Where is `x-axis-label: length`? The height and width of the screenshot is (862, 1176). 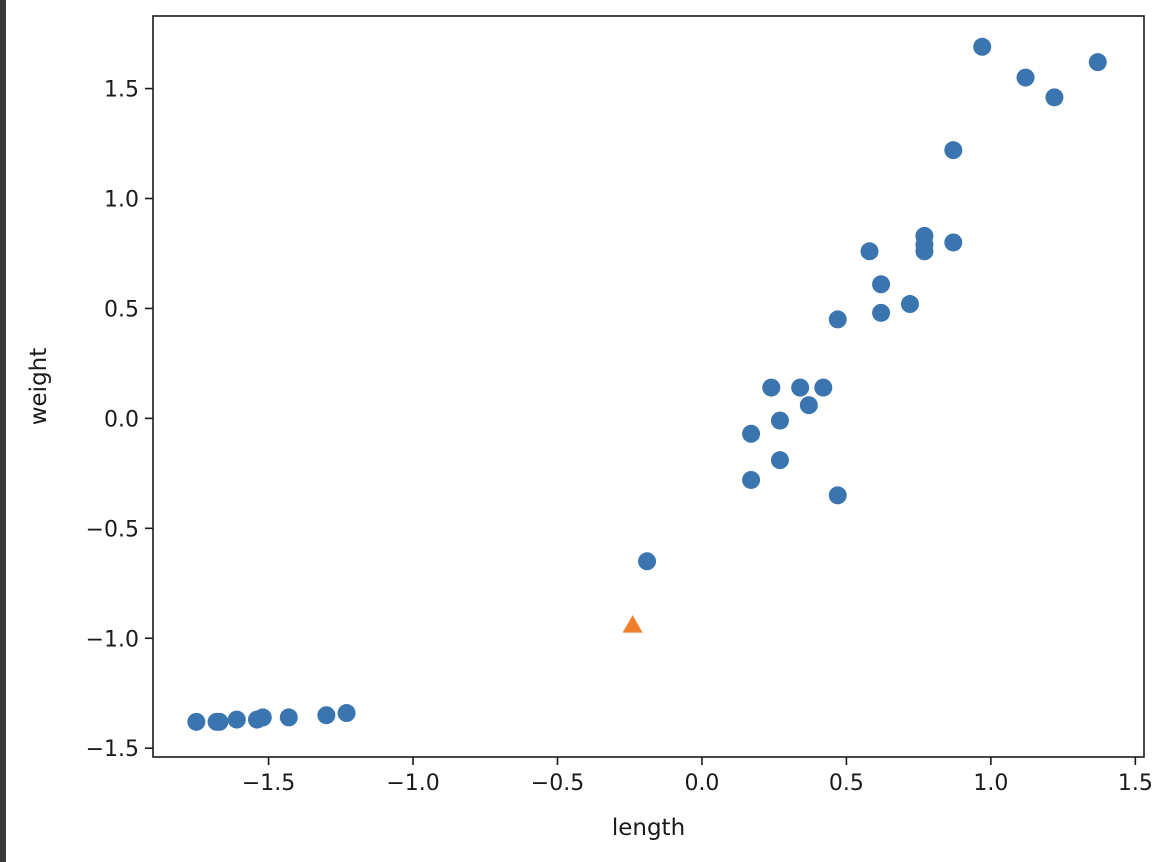 x-axis-label: length is located at coordinates (648, 828).